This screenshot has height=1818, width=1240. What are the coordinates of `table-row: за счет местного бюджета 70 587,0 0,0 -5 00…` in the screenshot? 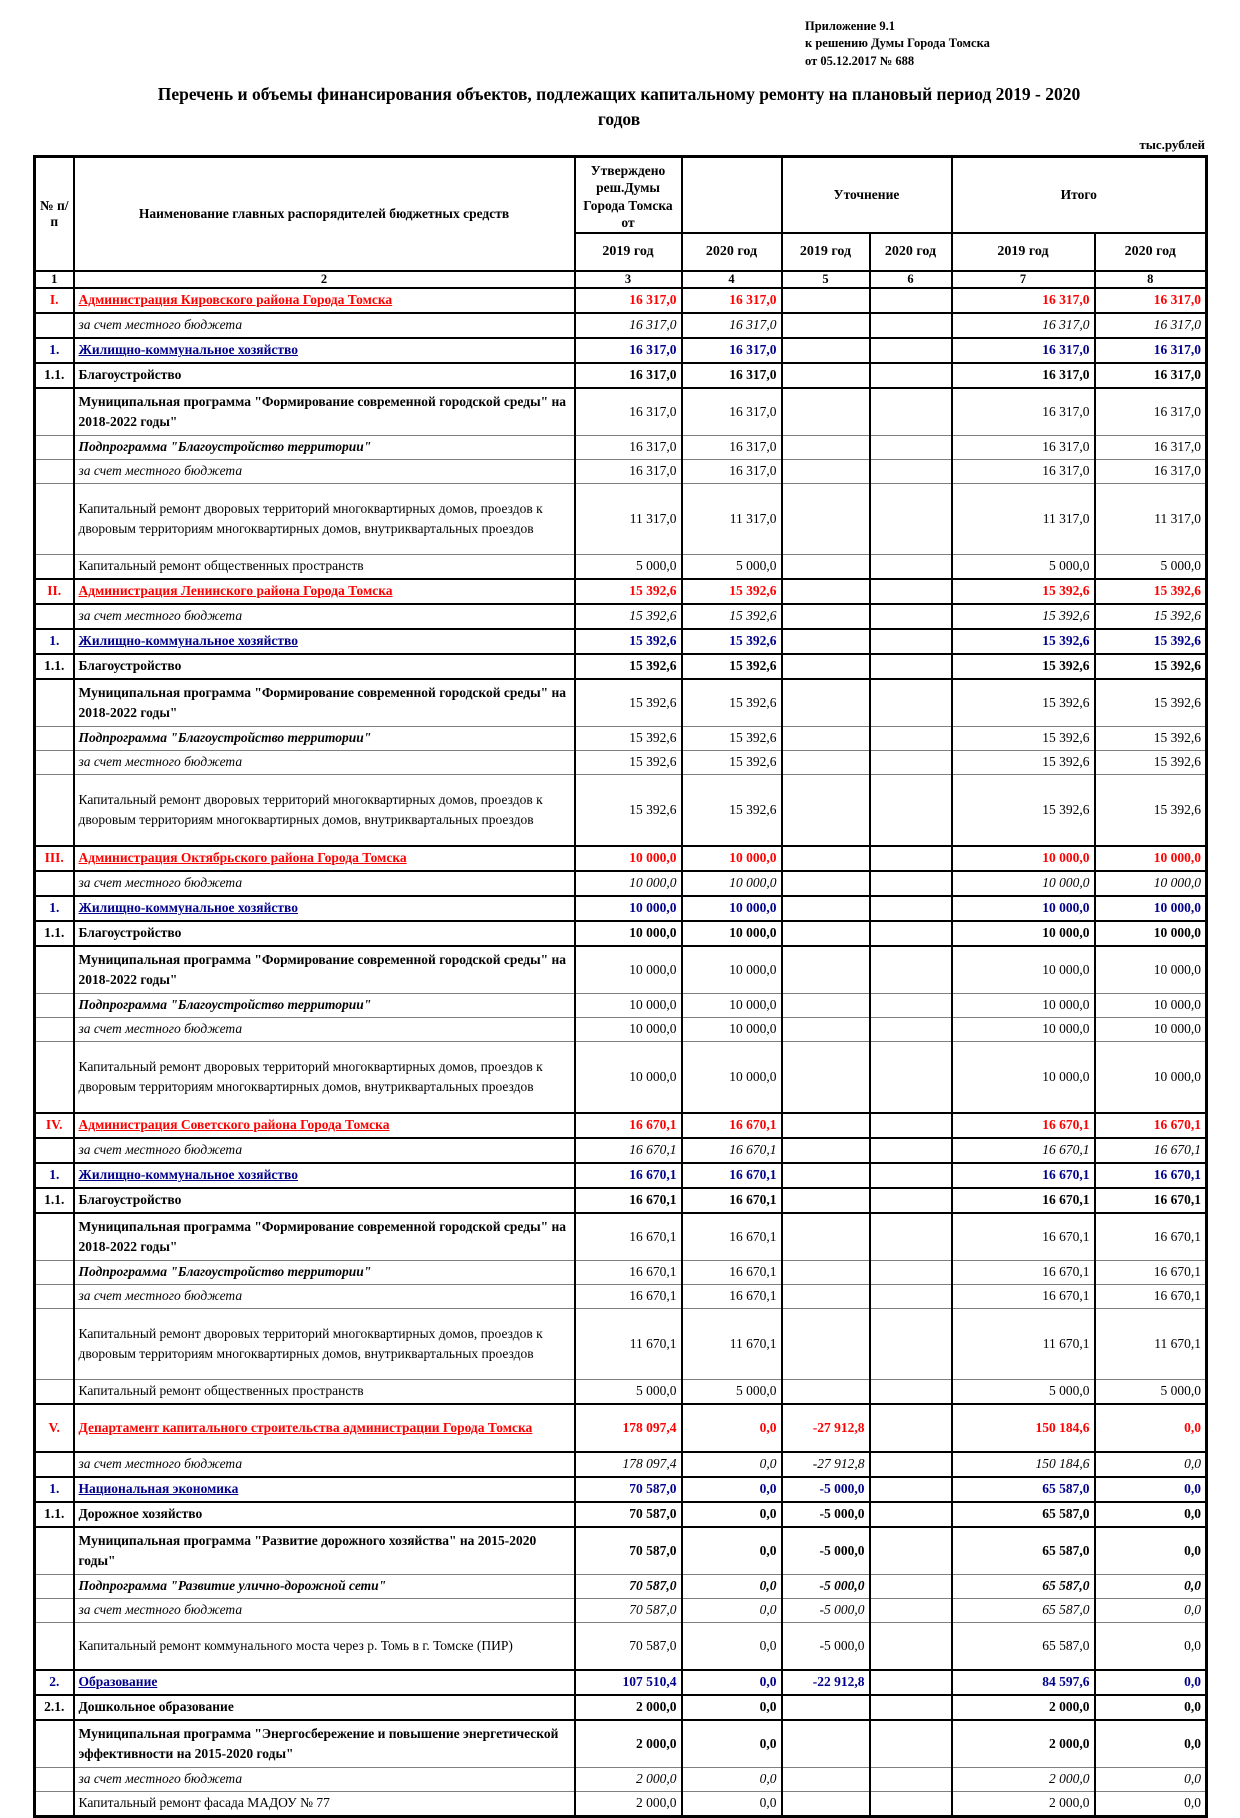 It's located at (620, 1610).